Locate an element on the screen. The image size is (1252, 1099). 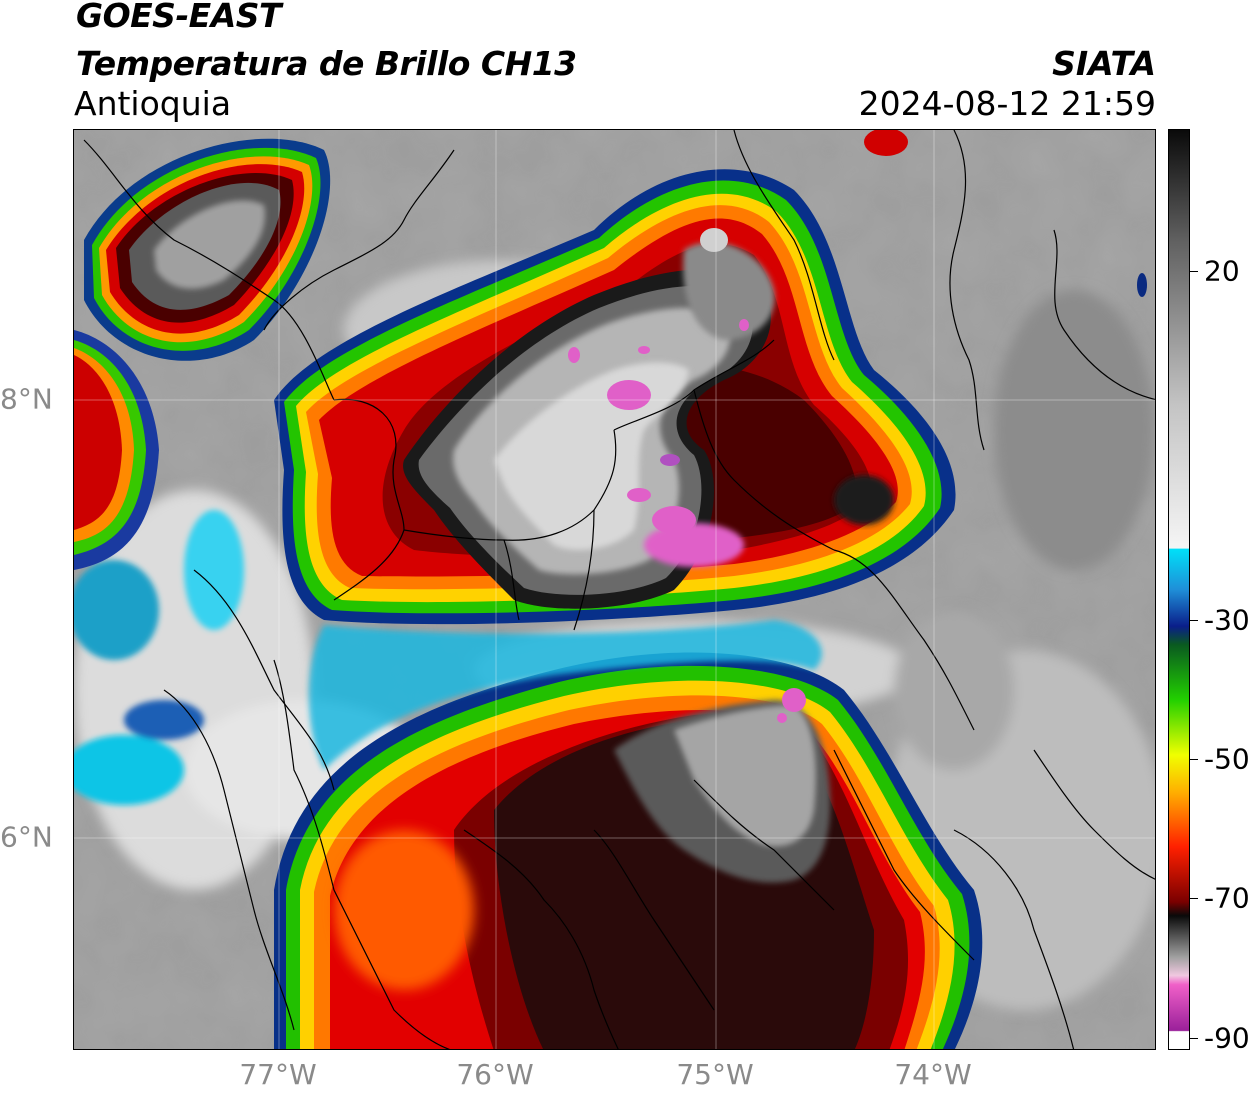
cold-patches-west is located at coordinates (159, 657).